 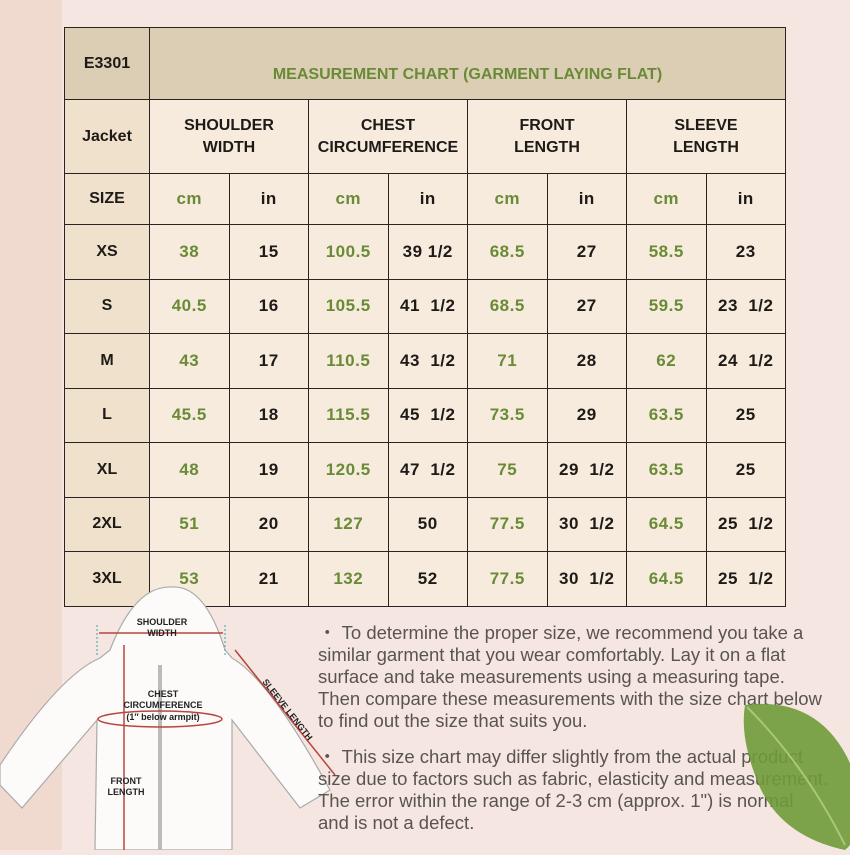 I want to click on in-value: 18, so click(x=268, y=415).